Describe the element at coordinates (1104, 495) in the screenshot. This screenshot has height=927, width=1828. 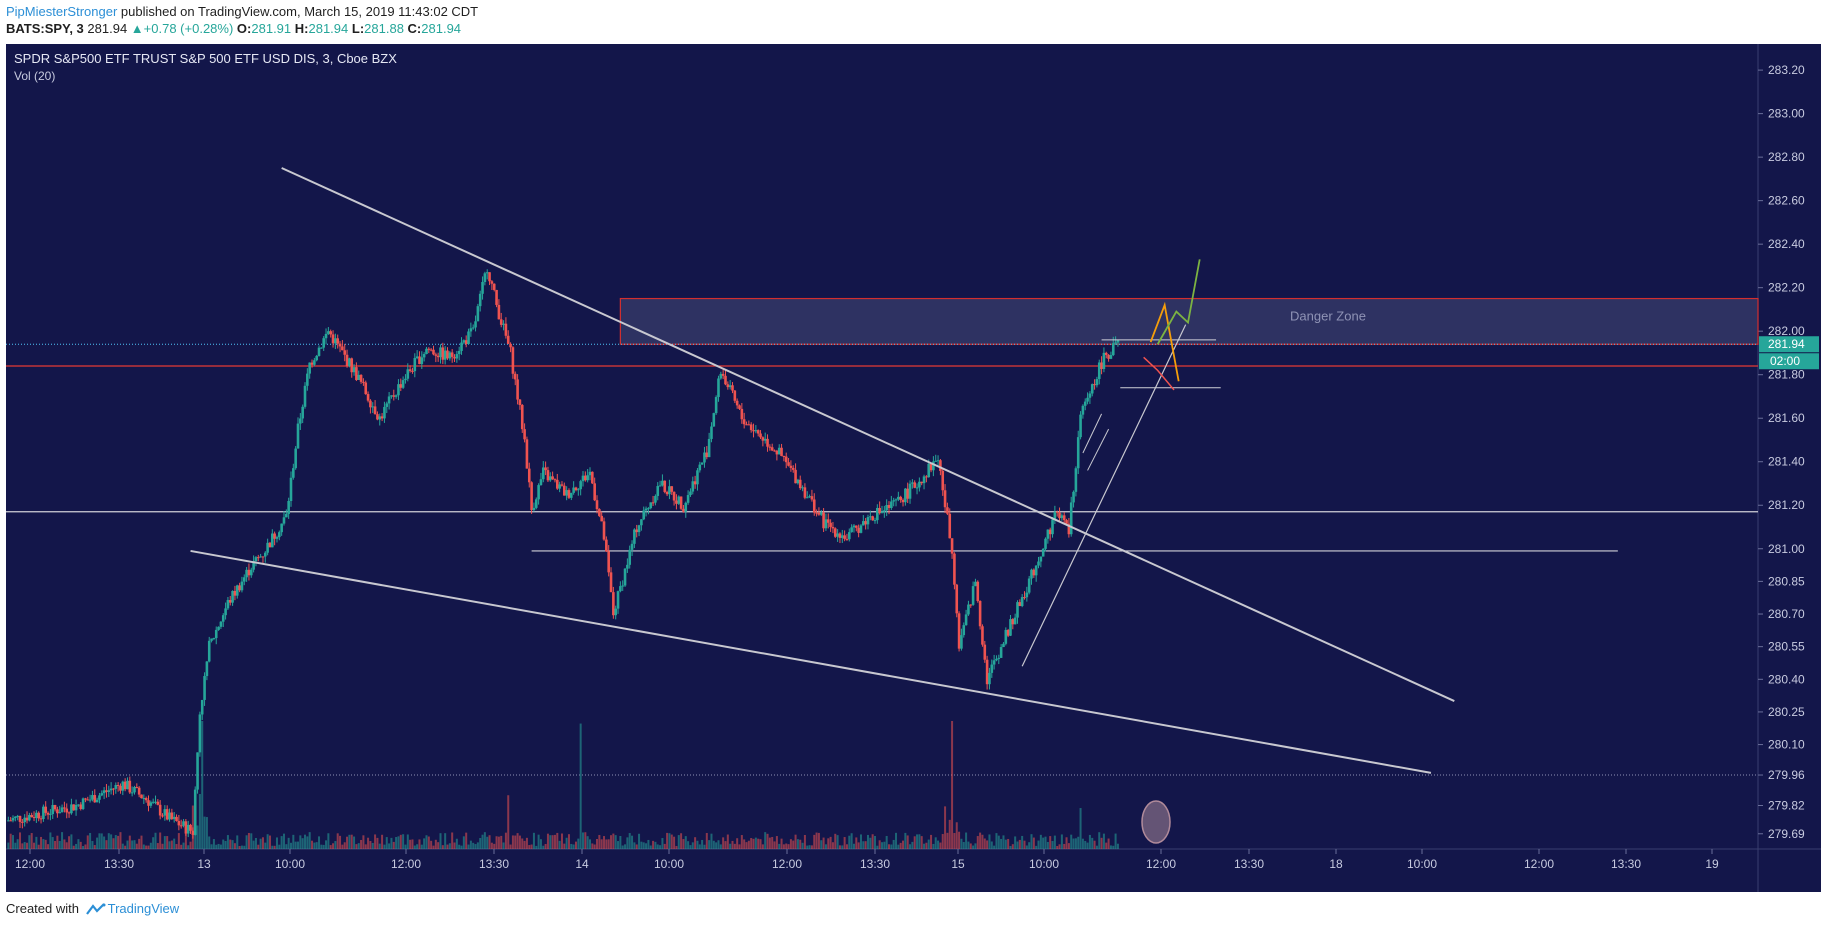
I see `rising-trendline` at that location.